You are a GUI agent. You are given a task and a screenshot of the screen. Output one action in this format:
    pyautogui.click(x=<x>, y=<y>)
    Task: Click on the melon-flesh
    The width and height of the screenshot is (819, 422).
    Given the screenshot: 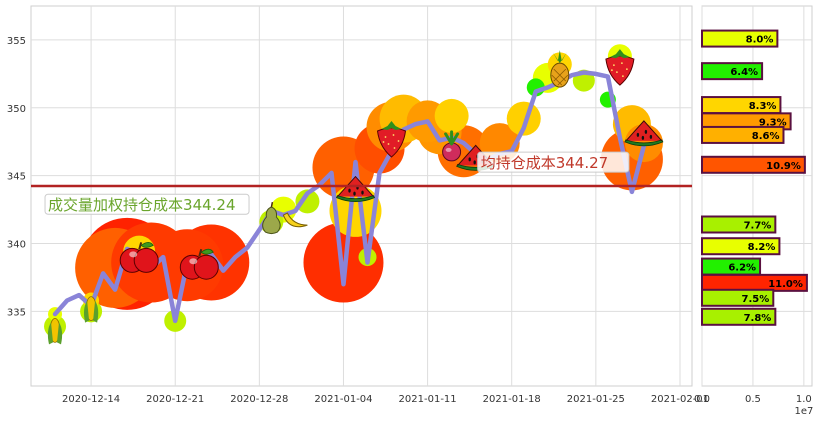 What is the action you would take?
    pyautogui.click(x=643, y=130)
    